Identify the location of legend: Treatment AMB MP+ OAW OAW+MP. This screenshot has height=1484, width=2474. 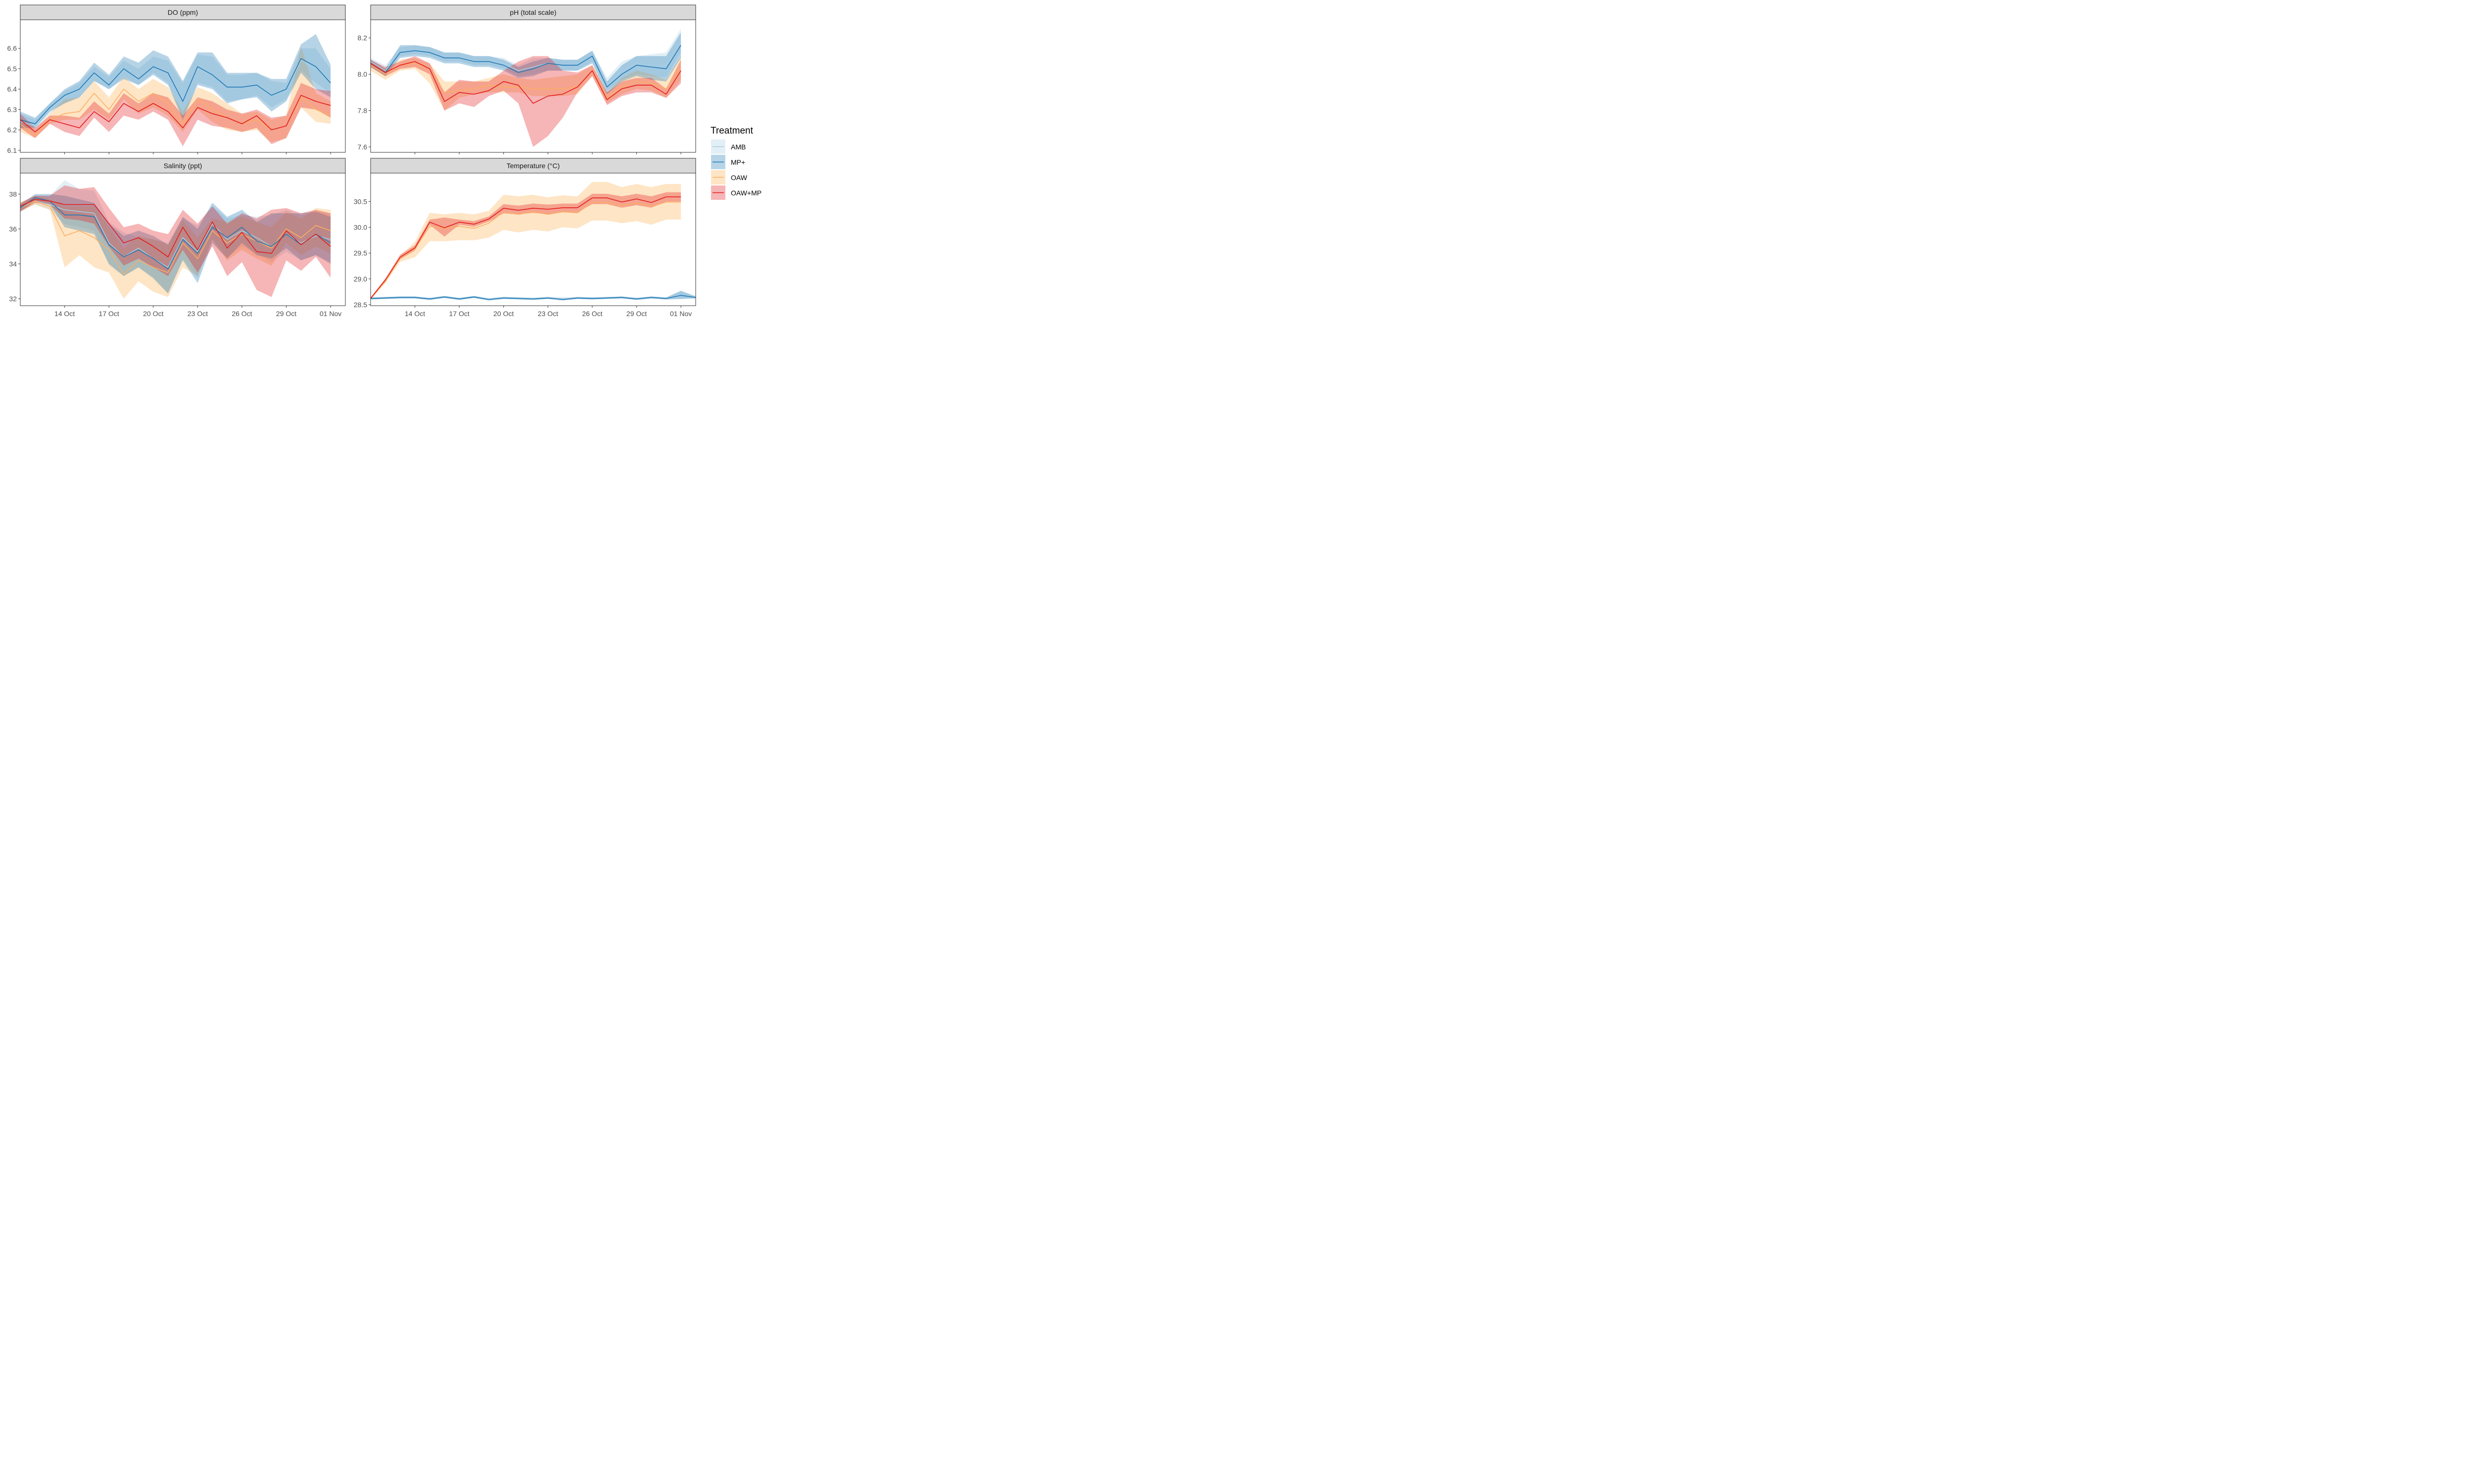
(736, 163).